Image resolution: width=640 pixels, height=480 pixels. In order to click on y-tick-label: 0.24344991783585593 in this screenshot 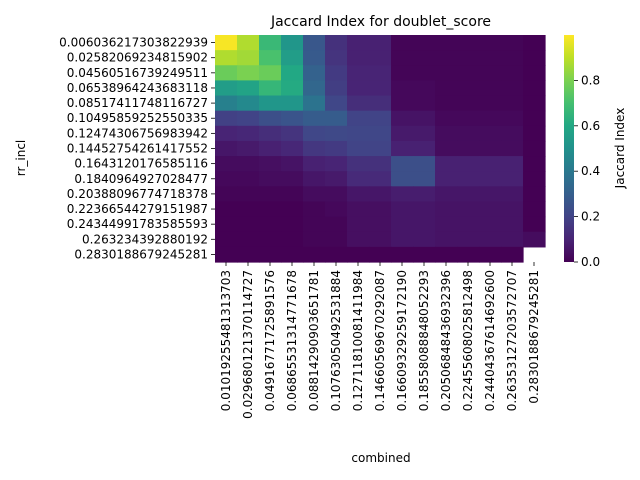, I will do `click(137, 224)`.